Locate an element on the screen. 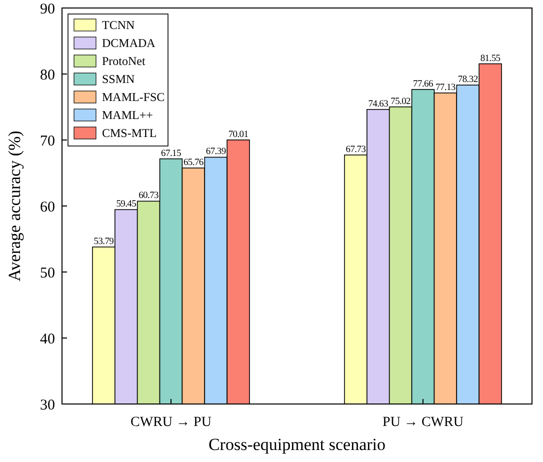 The image size is (543, 462). legend-label: MAML-FSC is located at coordinates (133, 97).